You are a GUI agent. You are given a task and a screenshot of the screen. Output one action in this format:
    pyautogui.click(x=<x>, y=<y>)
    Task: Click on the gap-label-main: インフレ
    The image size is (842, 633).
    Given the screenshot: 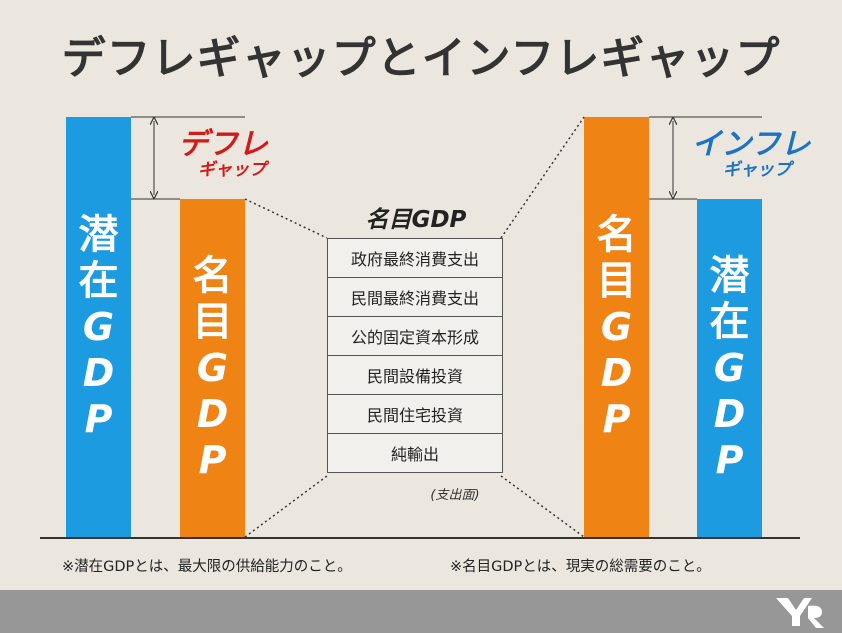 What is the action you would take?
    pyautogui.click(x=751, y=144)
    